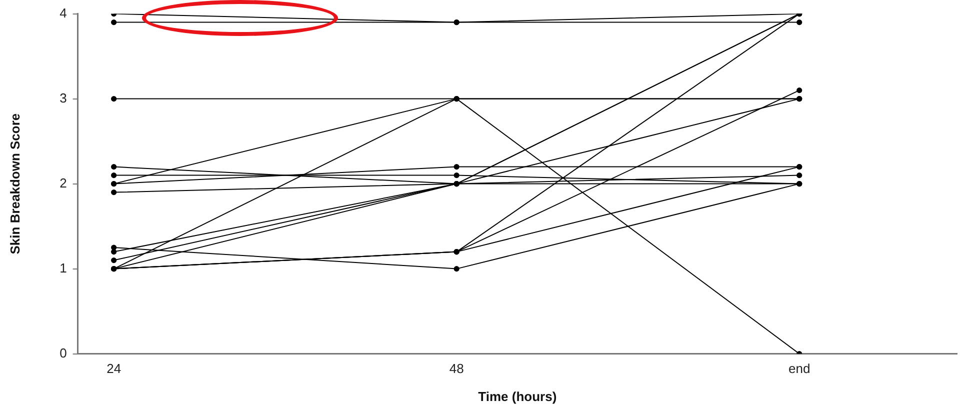 This screenshot has width=961, height=411. I want to click on y-tick-label: 3, so click(63, 98).